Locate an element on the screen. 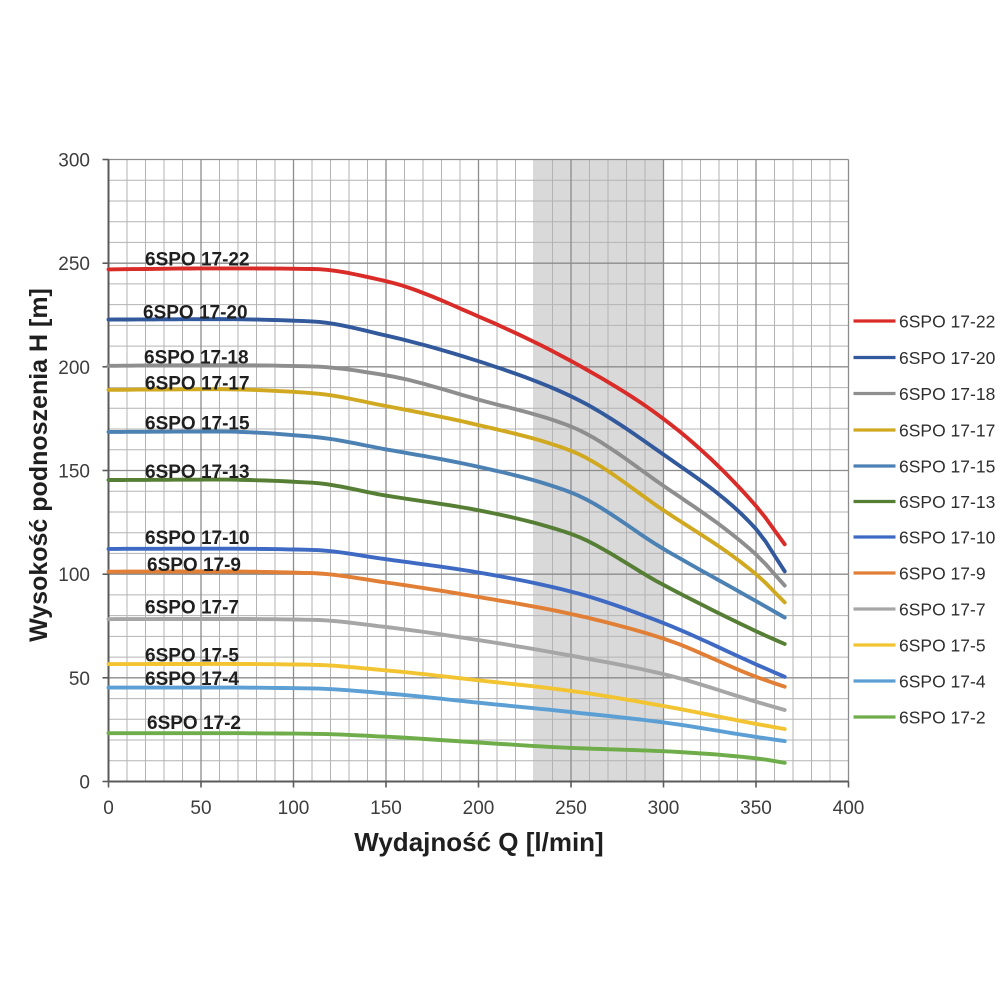 This screenshot has height=1000, width=1000. svg-text: Wysokość podnoszenia H [m] is located at coordinates (39, 465).